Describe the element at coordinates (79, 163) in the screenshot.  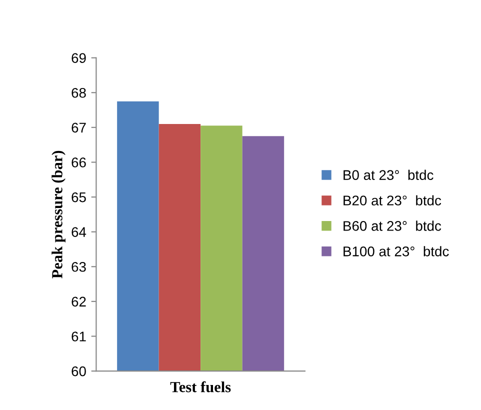
I see `y-tick-label: 66` at that location.